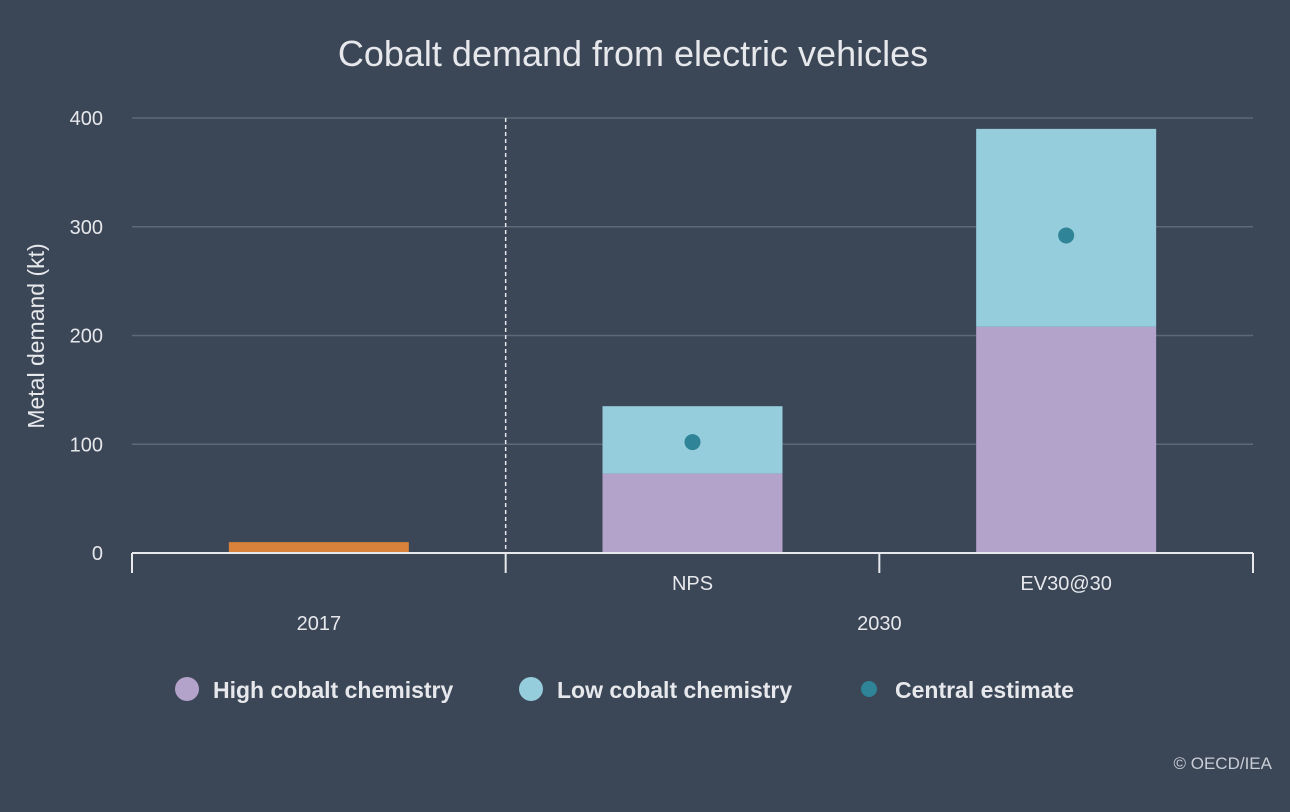  I want to click on bar-2017, so click(318, 547).